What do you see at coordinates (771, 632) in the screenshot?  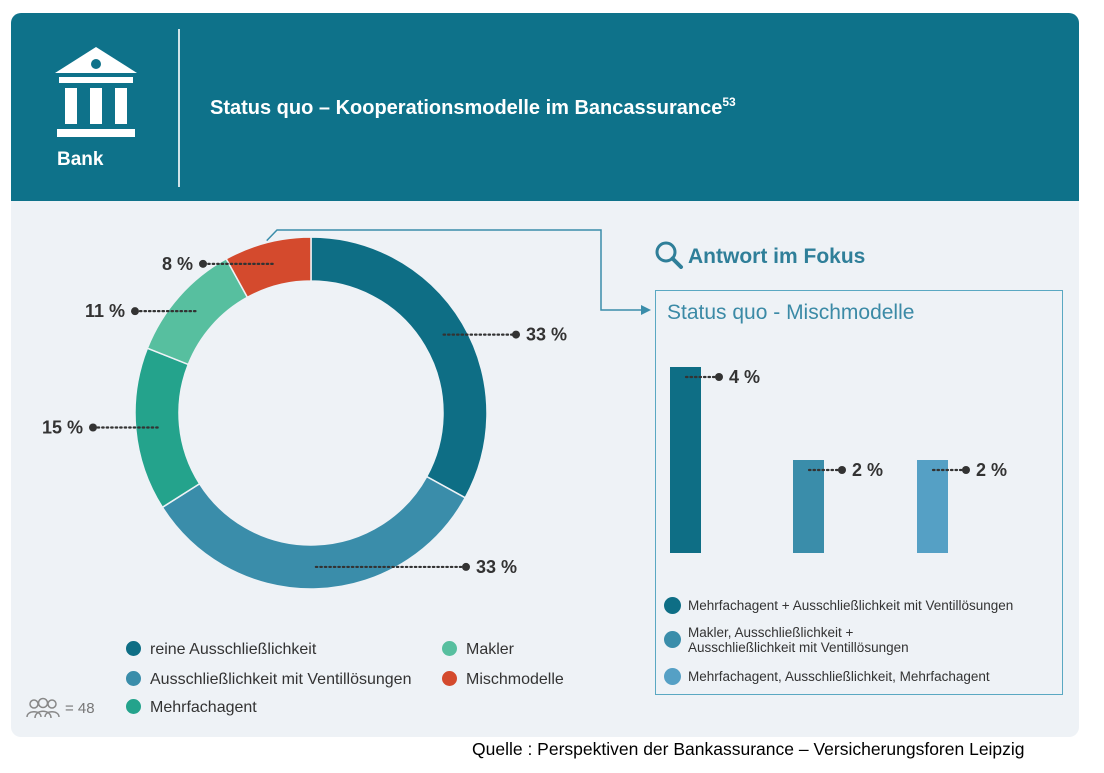 I see `bar-legend-label: Makler, Ausschließlichkeit +` at bounding box center [771, 632].